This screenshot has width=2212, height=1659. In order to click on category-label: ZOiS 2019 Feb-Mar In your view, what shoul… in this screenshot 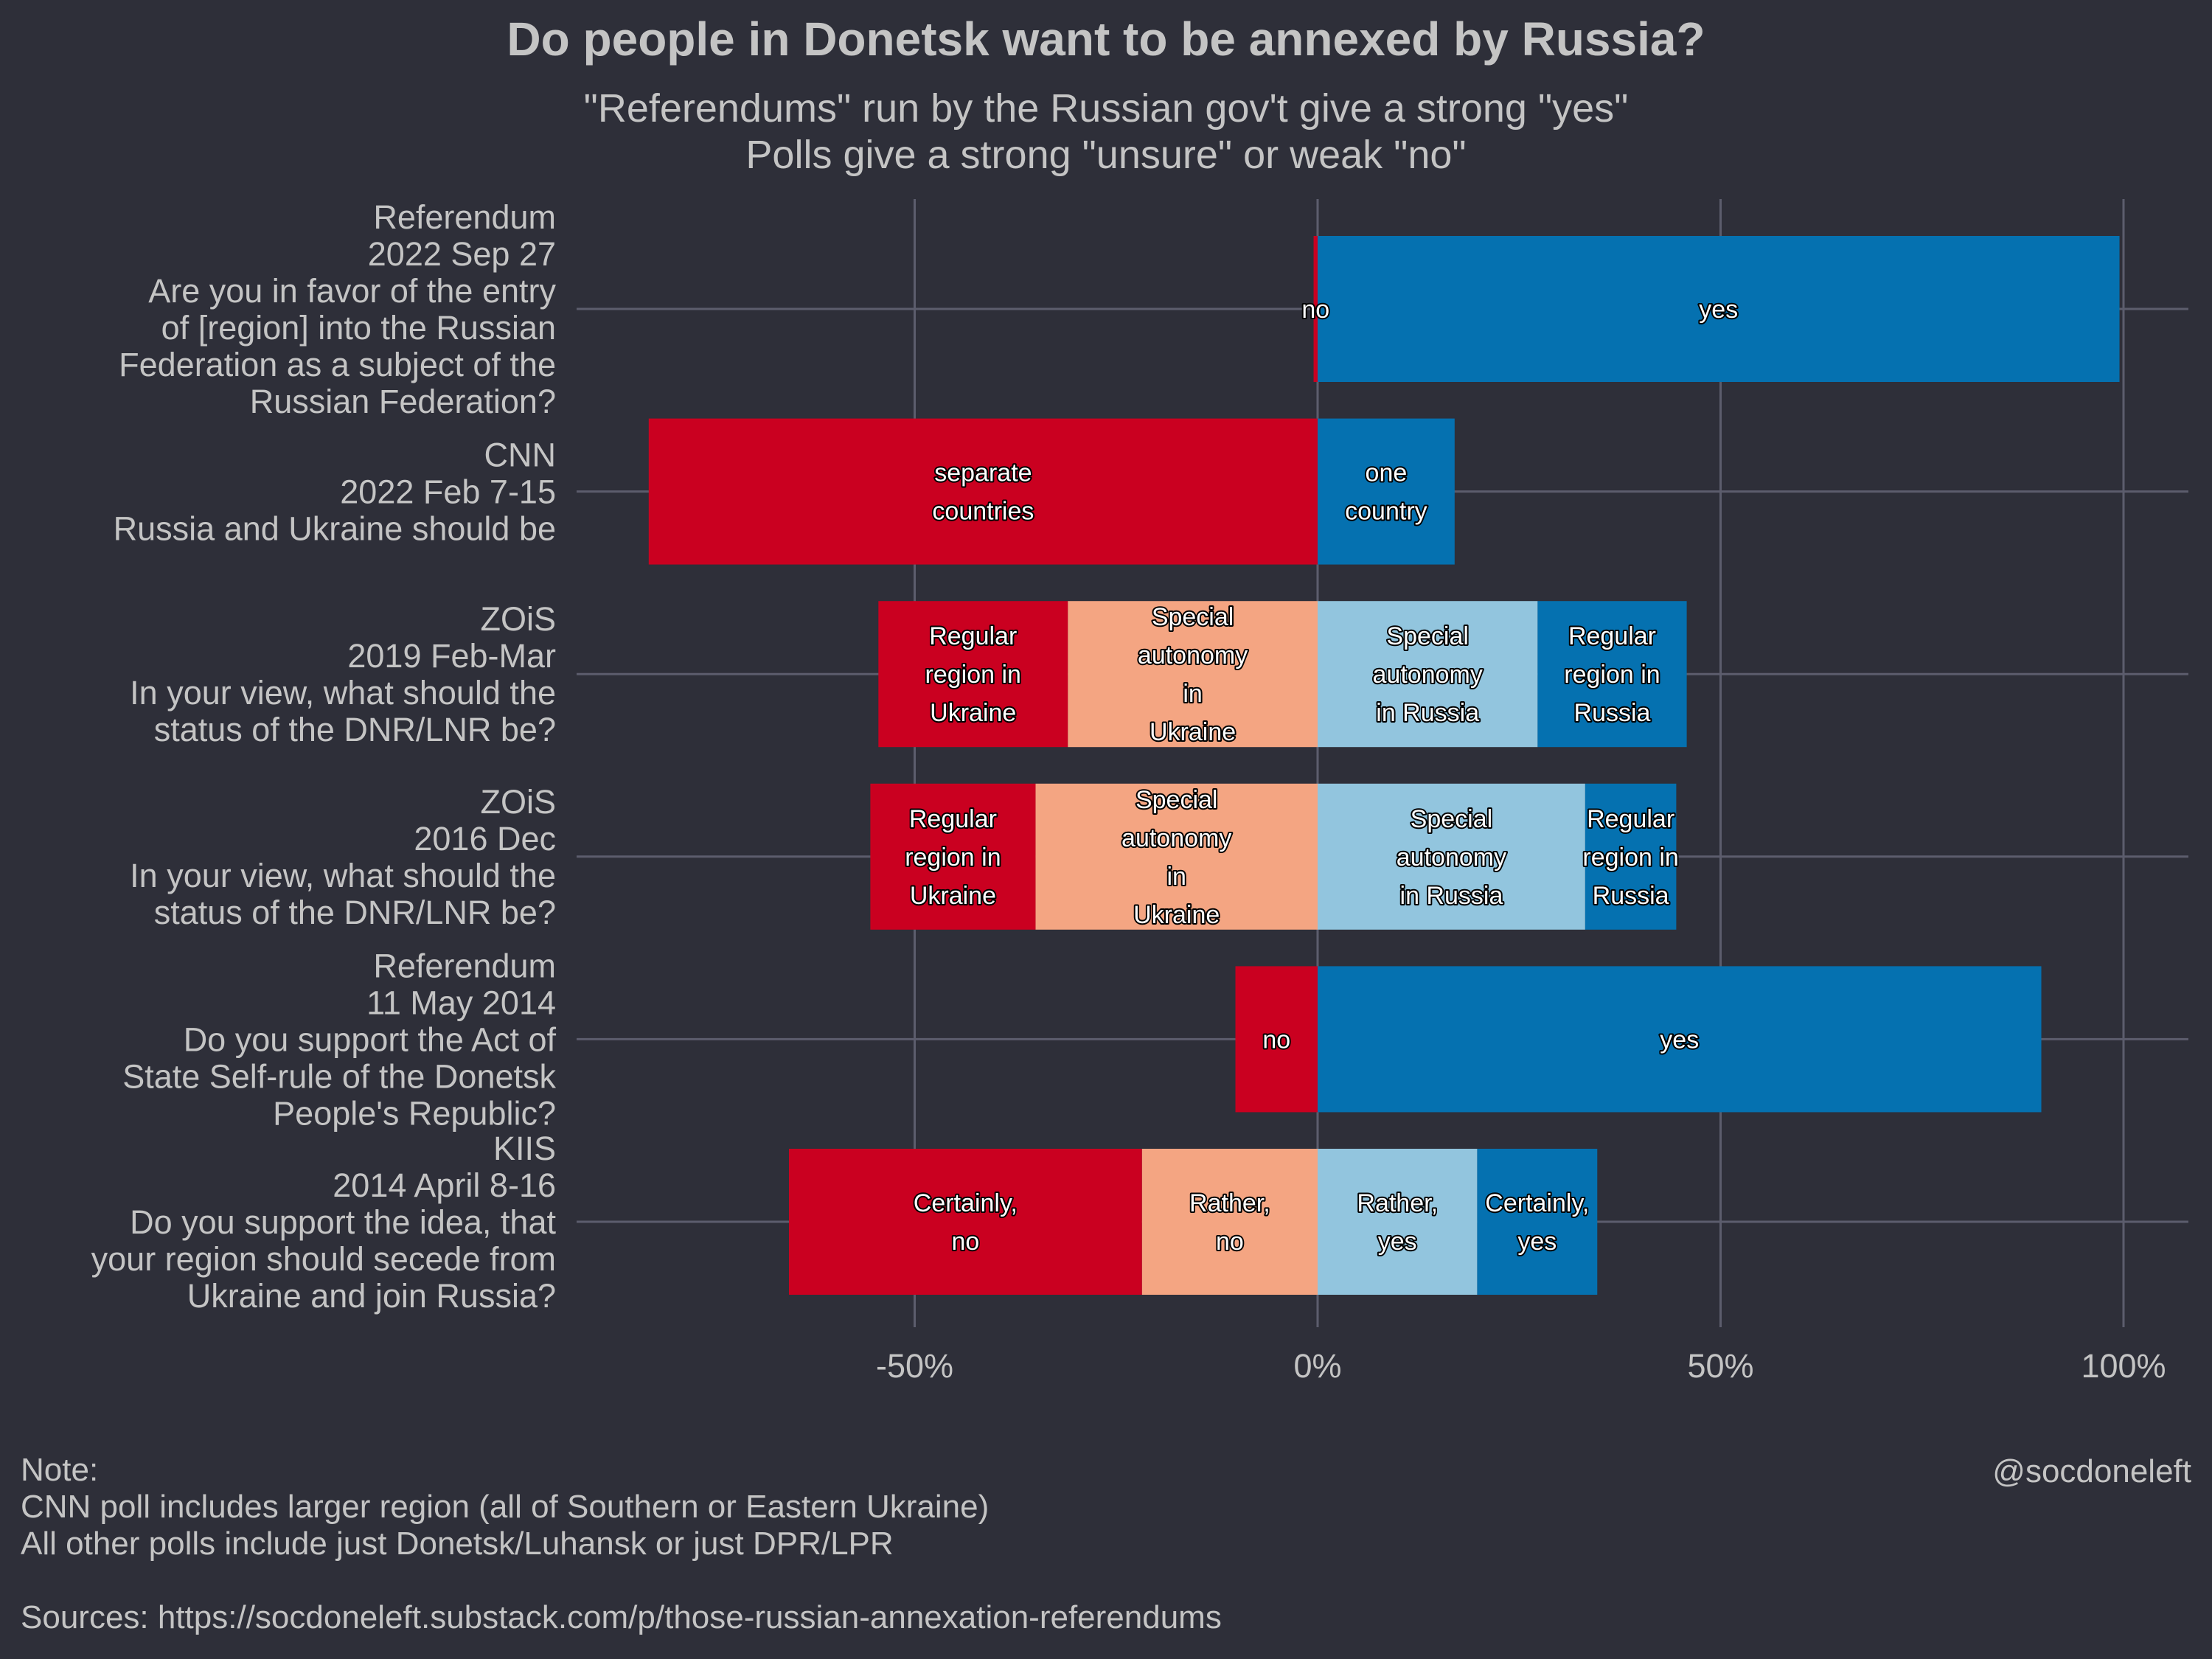, I will do `click(343, 674)`.